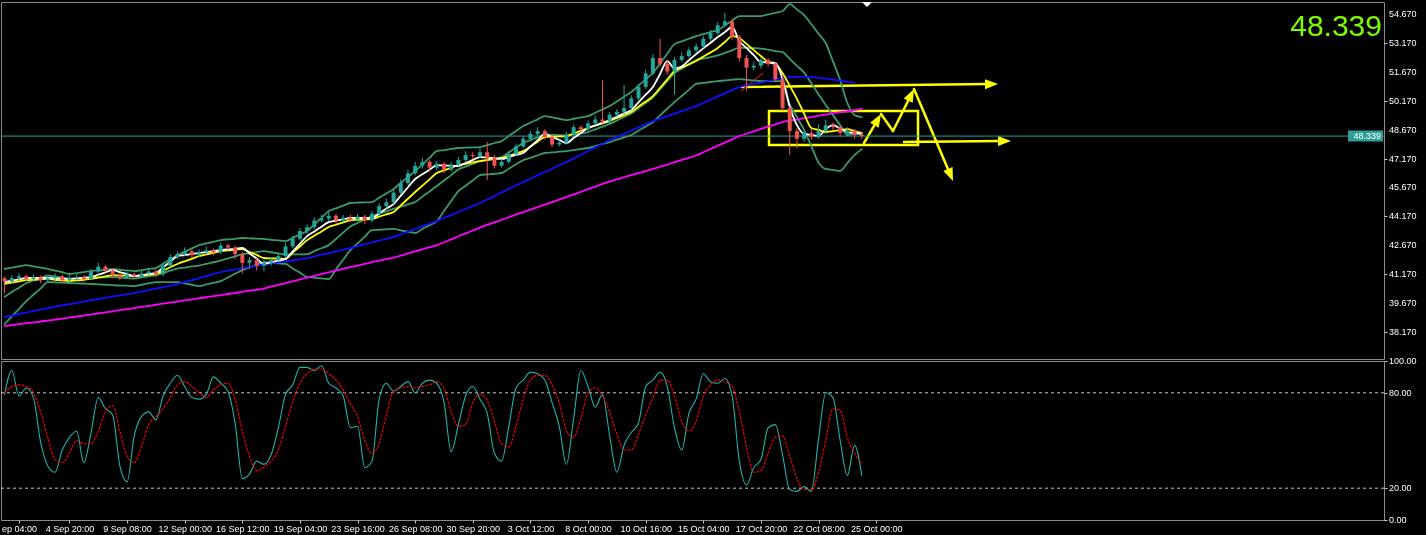 The width and height of the screenshot is (1426, 535). Describe the element at coordinates (1403, 361) in the screenshot. I see `y-tick-label: 100.00` at that location.